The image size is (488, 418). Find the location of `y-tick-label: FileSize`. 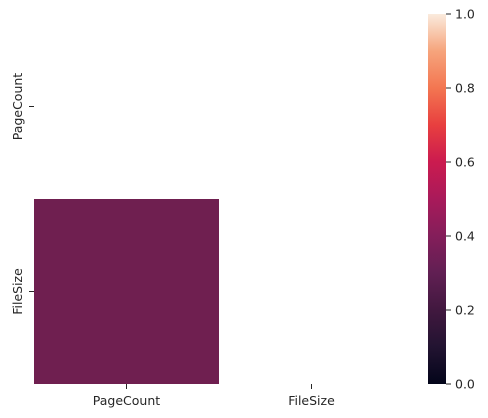

y-tick-label: FileSize is located at coordinates (17, 291).